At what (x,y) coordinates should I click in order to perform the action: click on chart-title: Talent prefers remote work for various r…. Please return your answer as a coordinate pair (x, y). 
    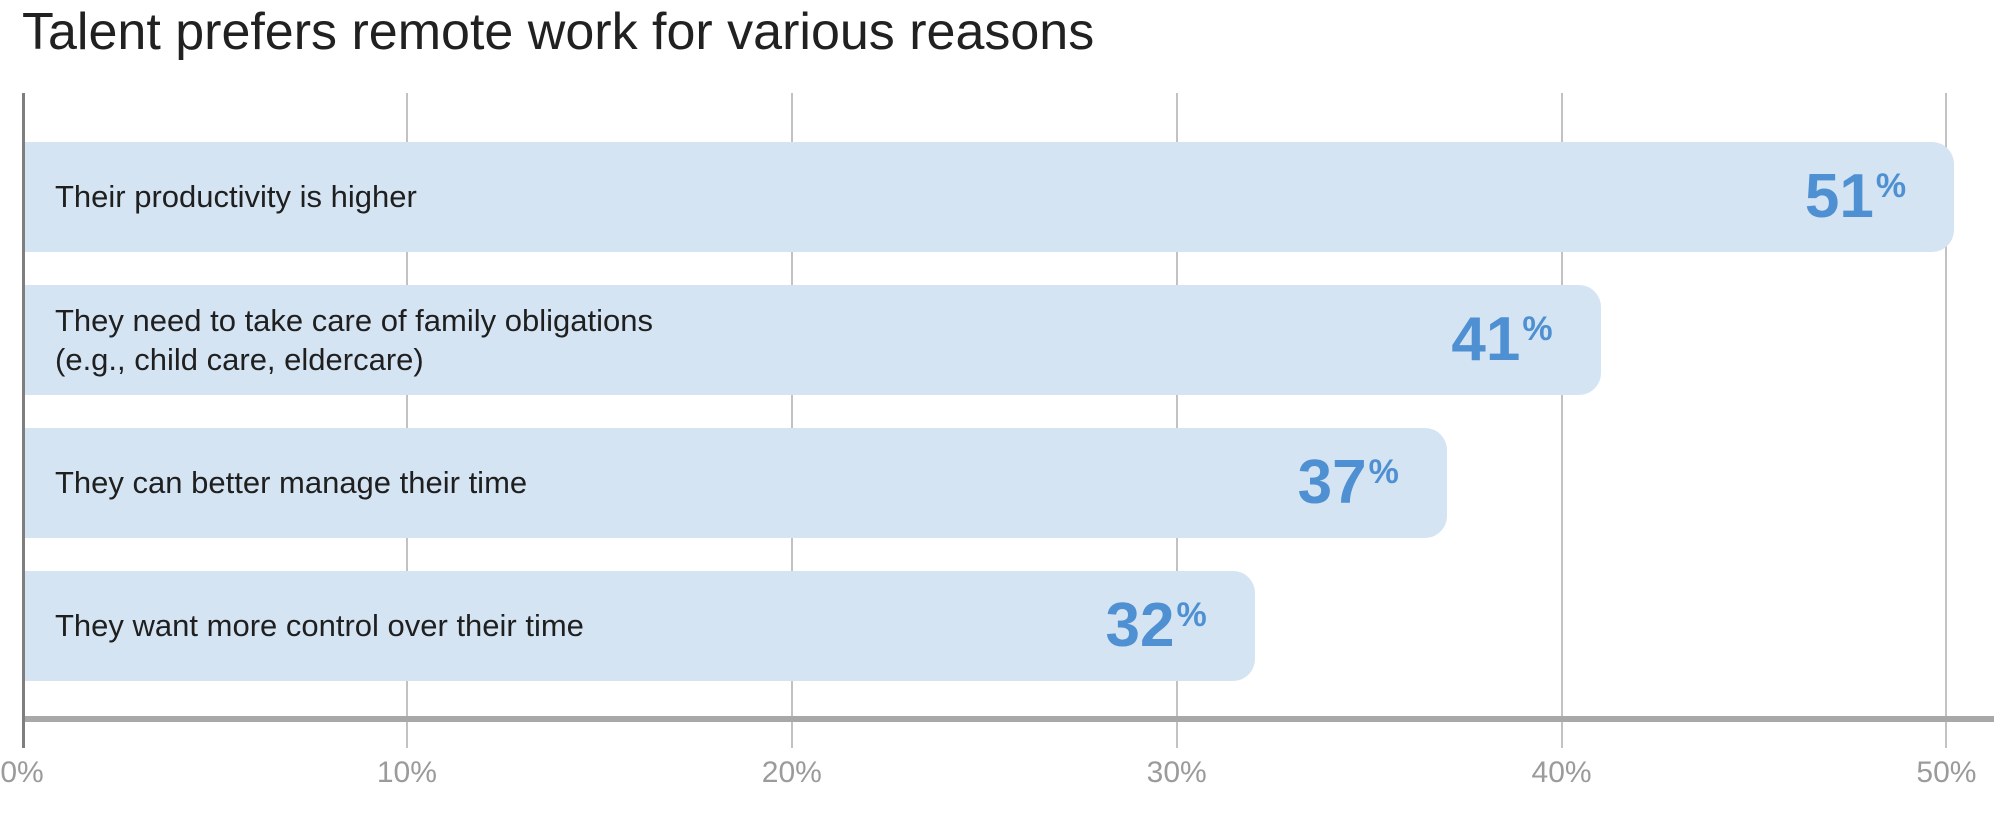
    Looking at the image, I should click on (558, 32).